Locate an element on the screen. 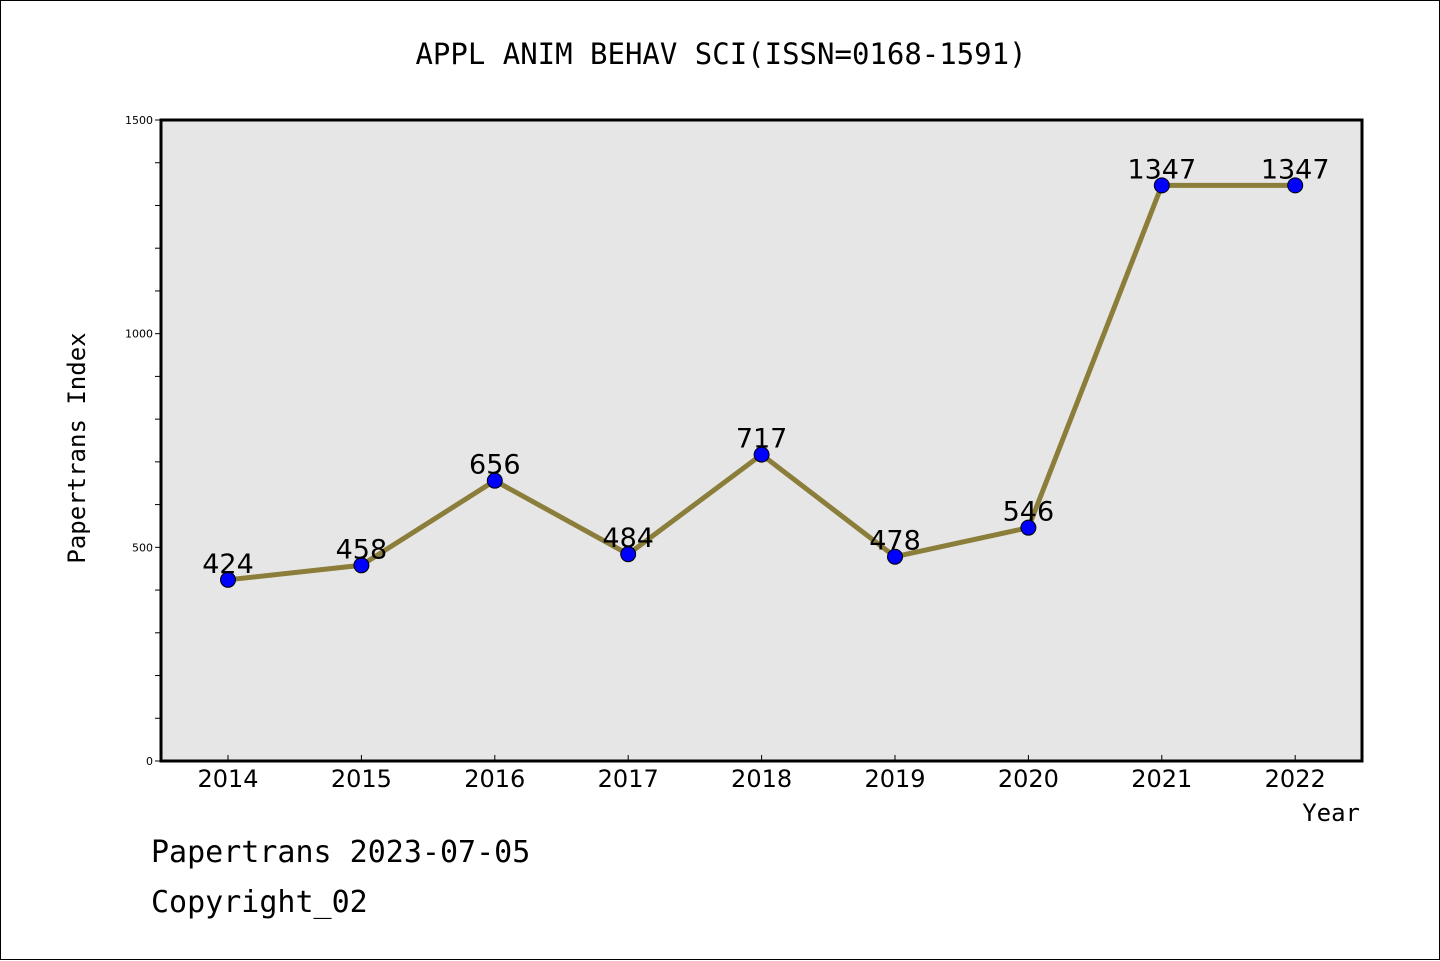 The image size is (1440, 961). y-tick-label: 1500 is located at coordinates (139, 120).